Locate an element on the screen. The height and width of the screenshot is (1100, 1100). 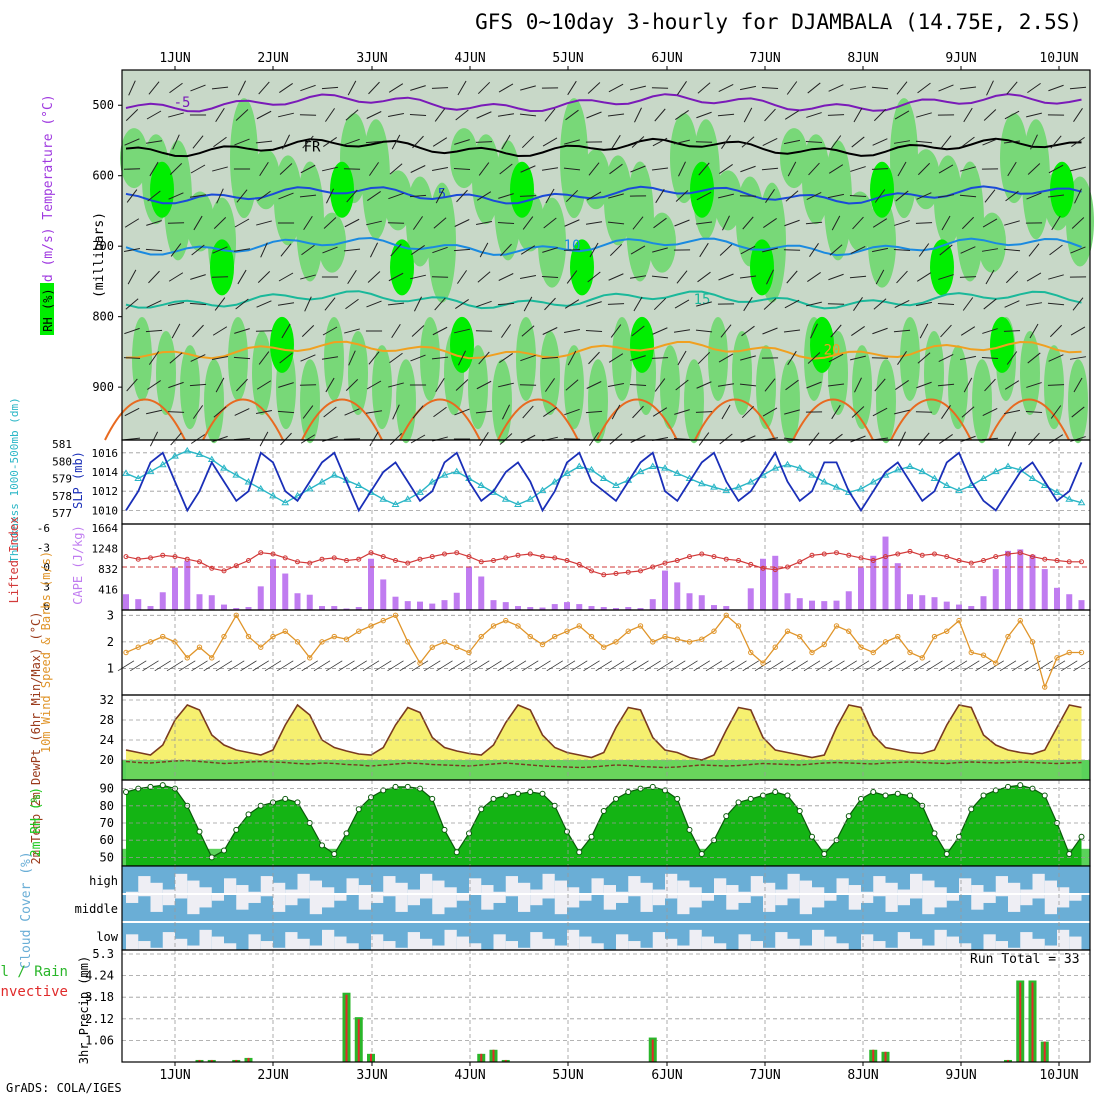
y-axis-label: SLP (mb) is located at coordinates (78, 480).